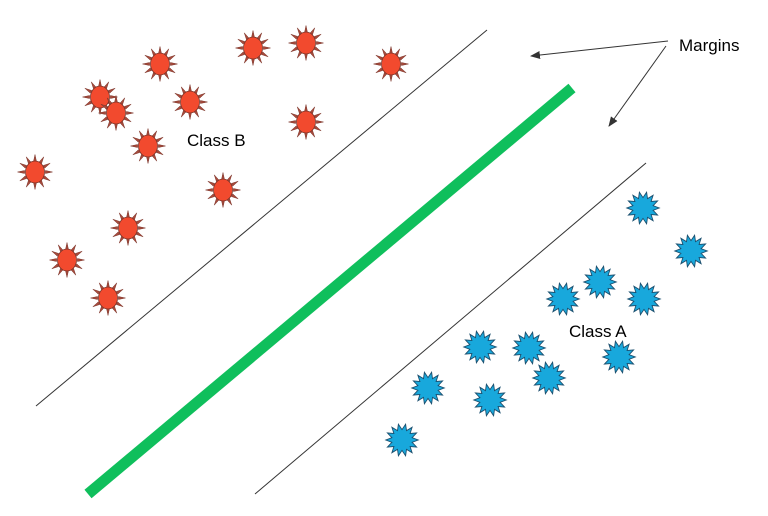 This screenshot has height=516, width=768. I want to click on class-b-label: Class B, so click(216, 140).